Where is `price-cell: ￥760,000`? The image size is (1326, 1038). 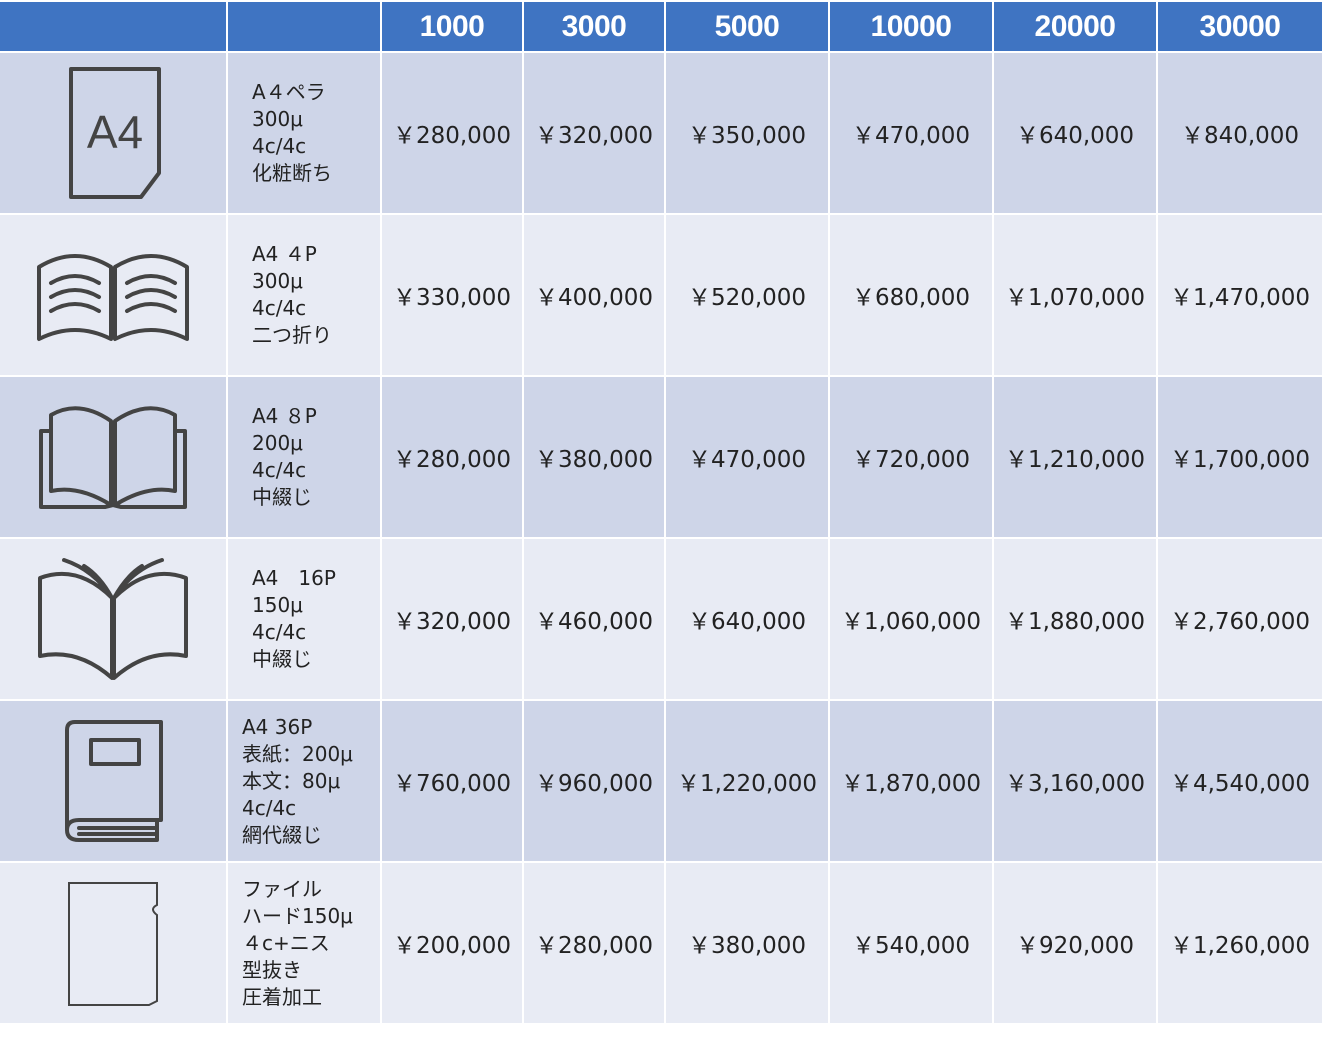 price-cell: ￥760,000 is located at coordinates (452, 781).